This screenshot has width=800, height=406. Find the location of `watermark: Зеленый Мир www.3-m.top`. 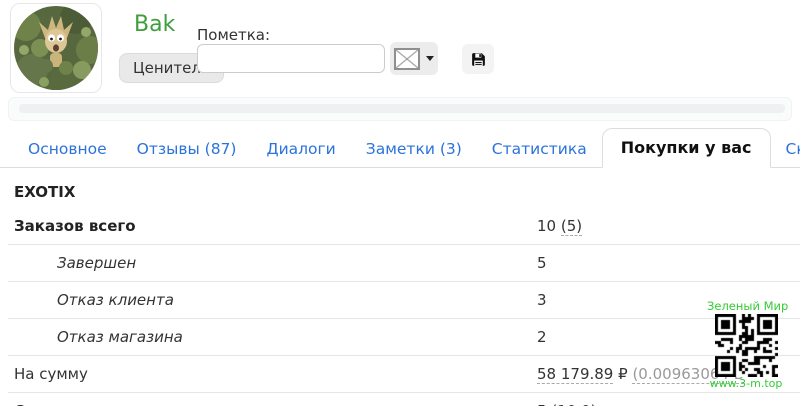

watermark: Зеленый Мир www.3-m.top is located at coordinates (748, 344).